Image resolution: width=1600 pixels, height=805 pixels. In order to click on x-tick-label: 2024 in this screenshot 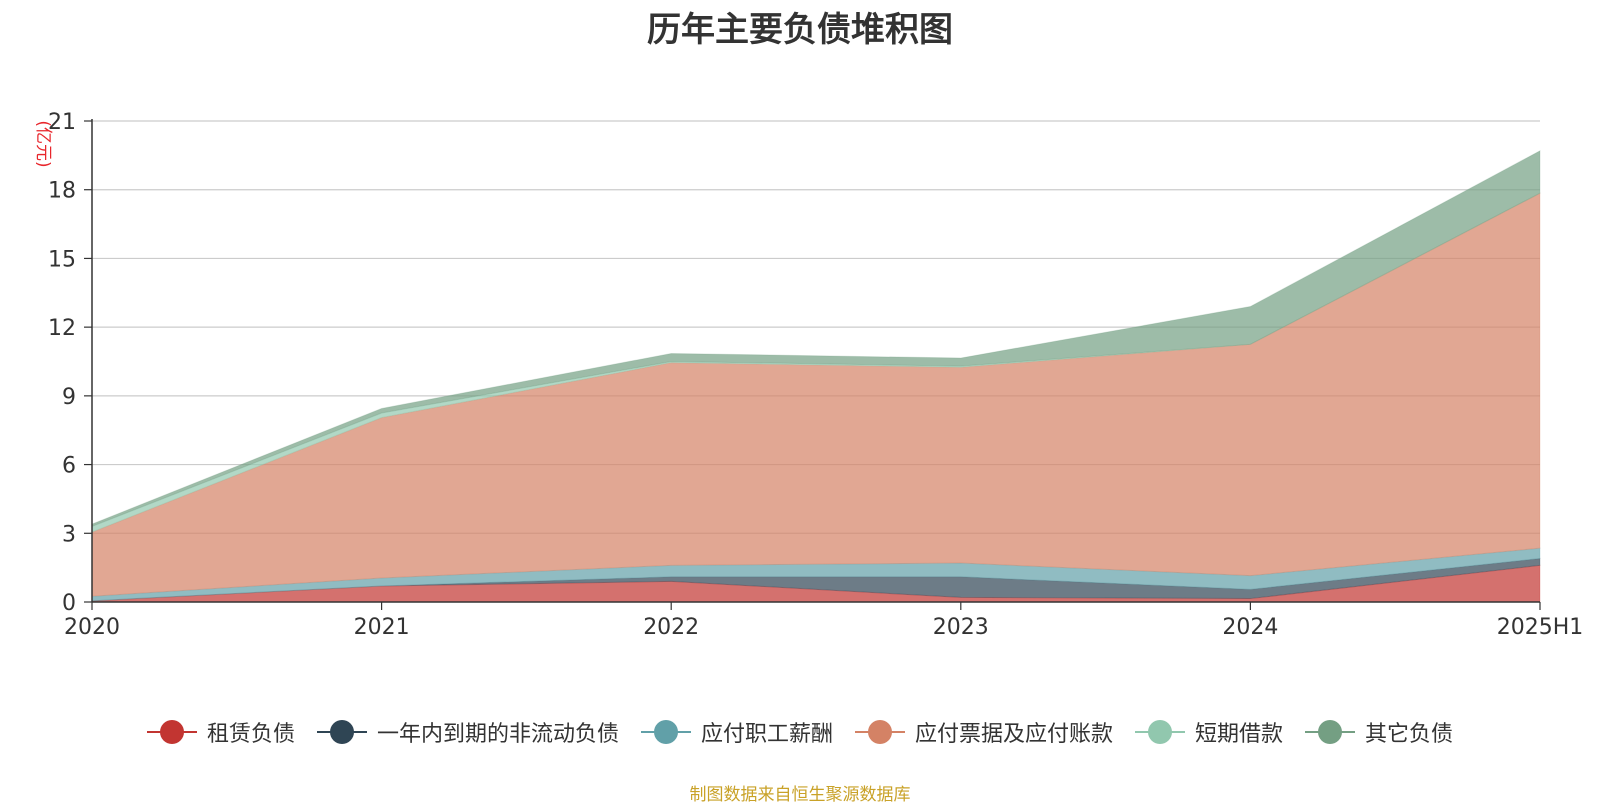, I will do `click(1250, 627)`.